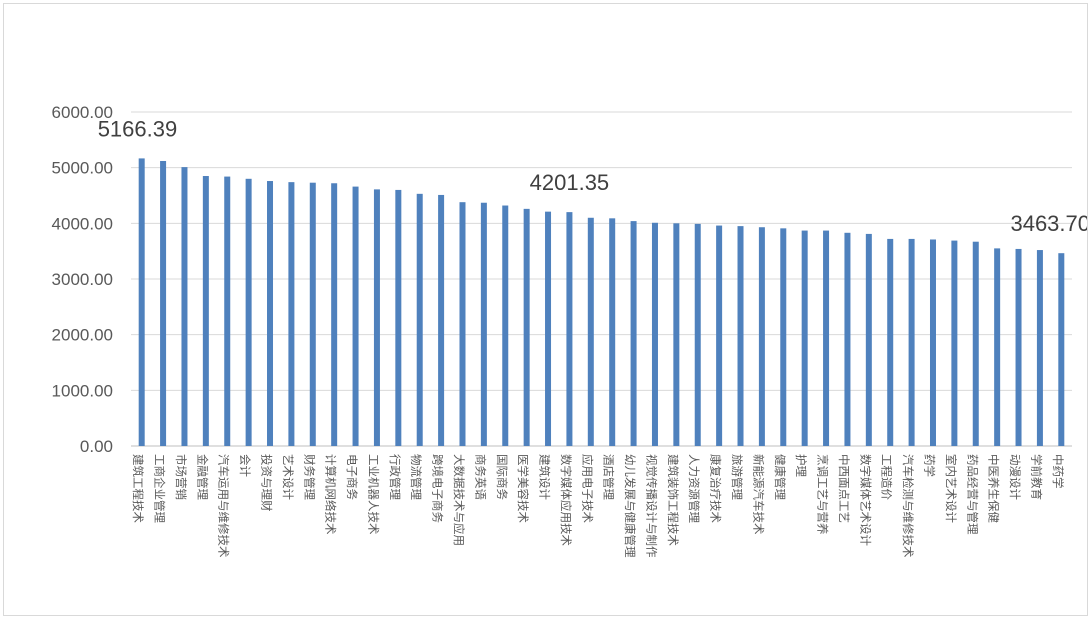 Image resolution: width=1091 pixels, height=622 pixels. What do you see at coordinates (523, 488) in the screenshot?
I see `x-category-label: 医学美容技术` at bounding box center [523, 488].